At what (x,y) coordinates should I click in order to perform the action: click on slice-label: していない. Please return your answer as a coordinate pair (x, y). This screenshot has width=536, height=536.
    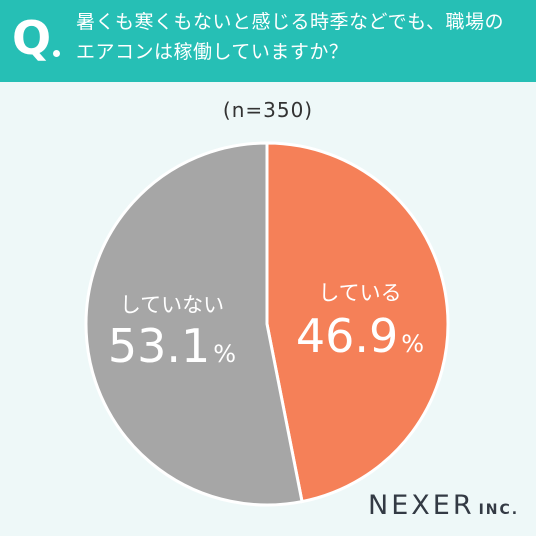
    Looking at the image, I should click on (172, 305).